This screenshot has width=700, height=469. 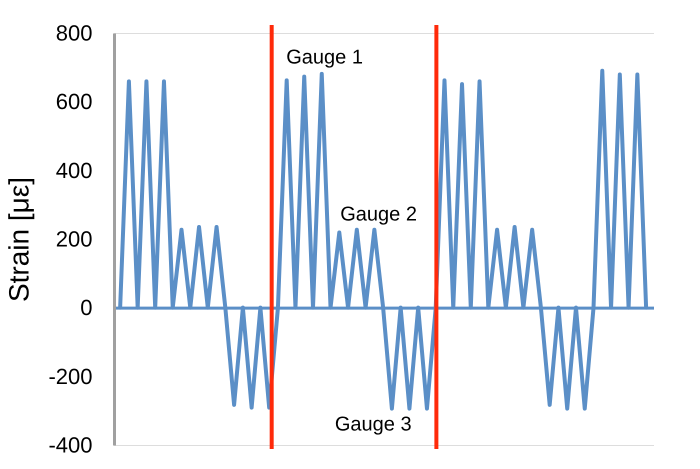 I want to click on annotation: Gauge 2, so click(x=378, y=214).